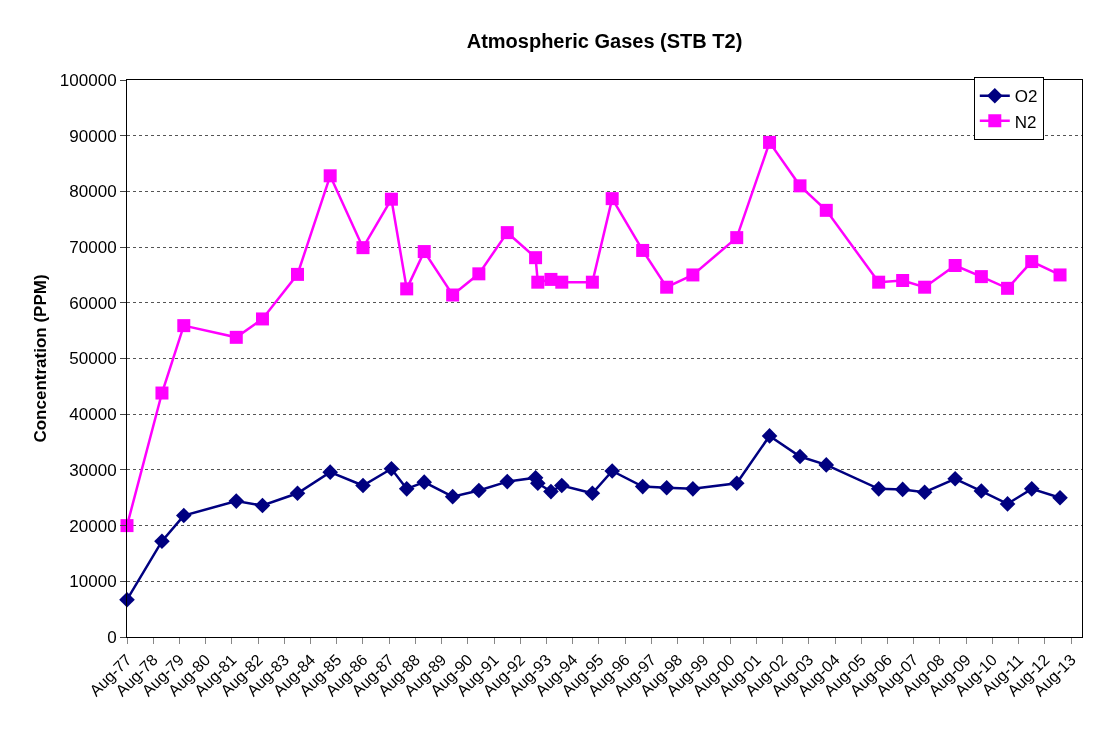  What do you see at coordinates (93, 136) in the screenshot?
I see `y-tick-label: 90000` at bounding box center [93, 136].